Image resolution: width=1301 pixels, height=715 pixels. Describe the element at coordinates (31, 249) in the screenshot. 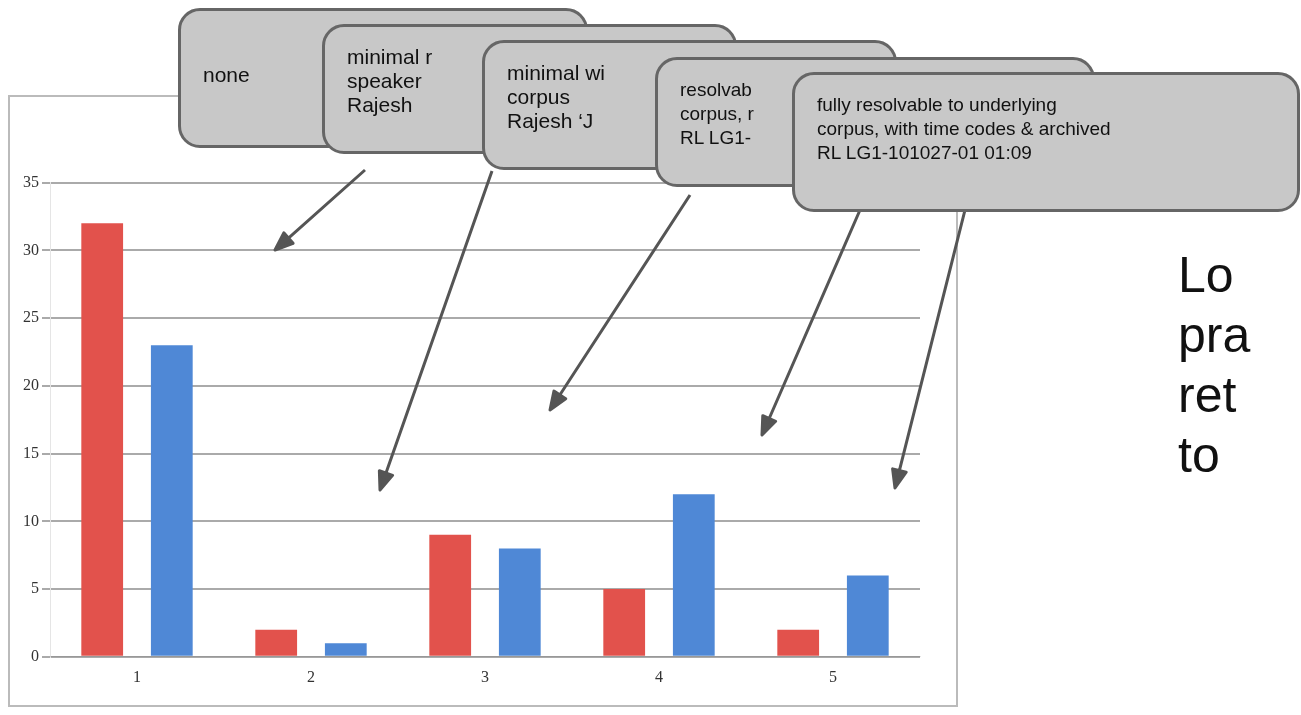

I see `y-tick-label: 30` at that location.